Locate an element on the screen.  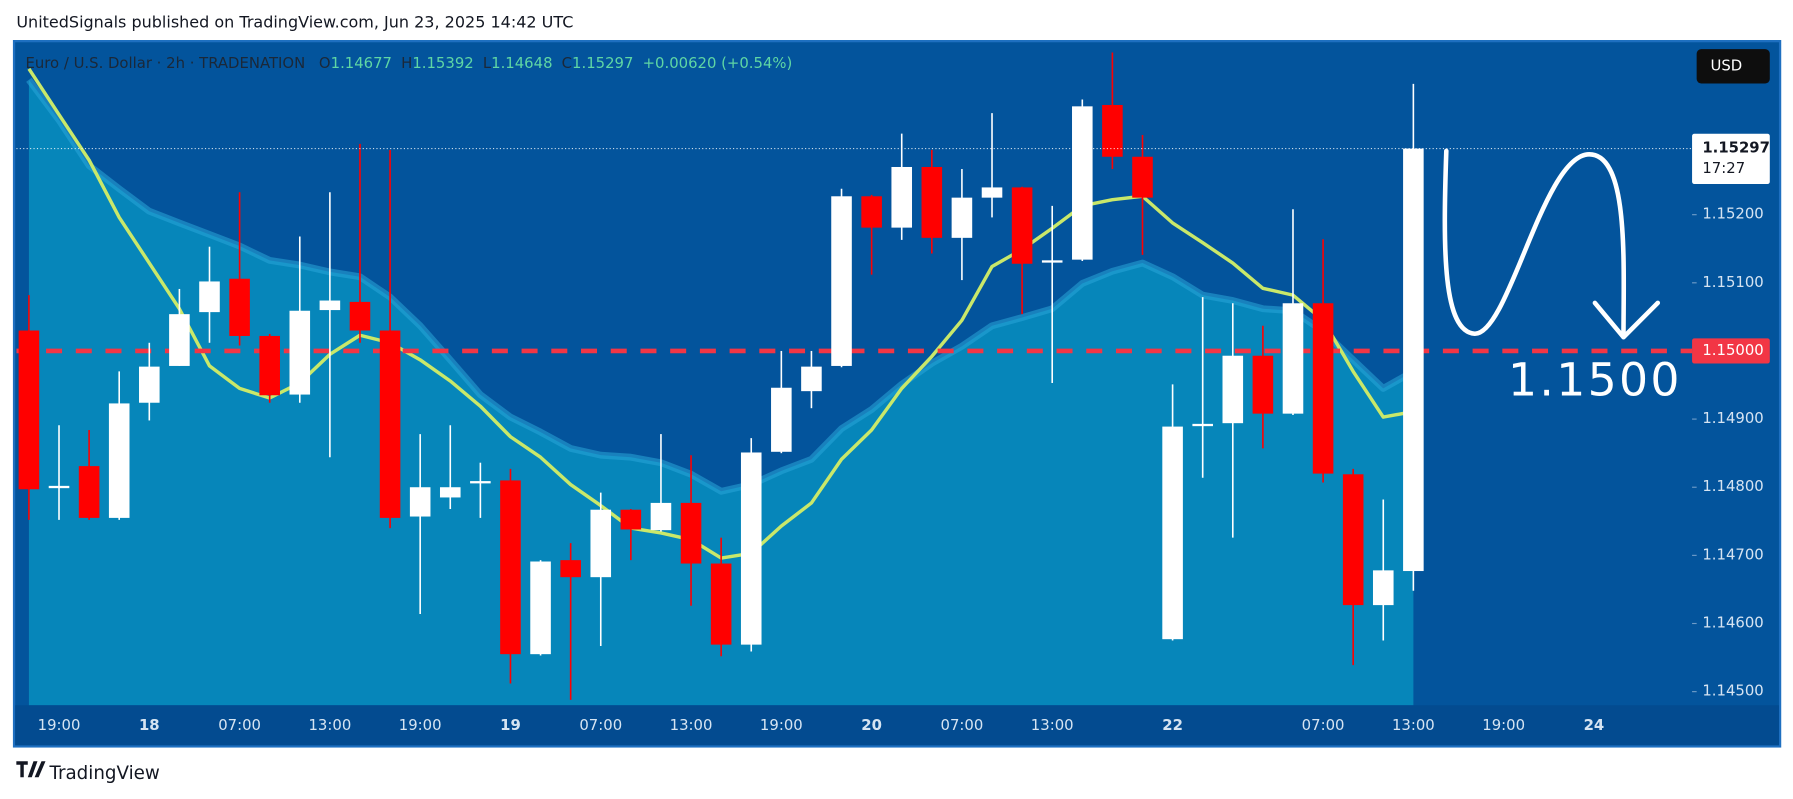
y-tick-label: 1.14800 is located at coordinates (1732, 486).